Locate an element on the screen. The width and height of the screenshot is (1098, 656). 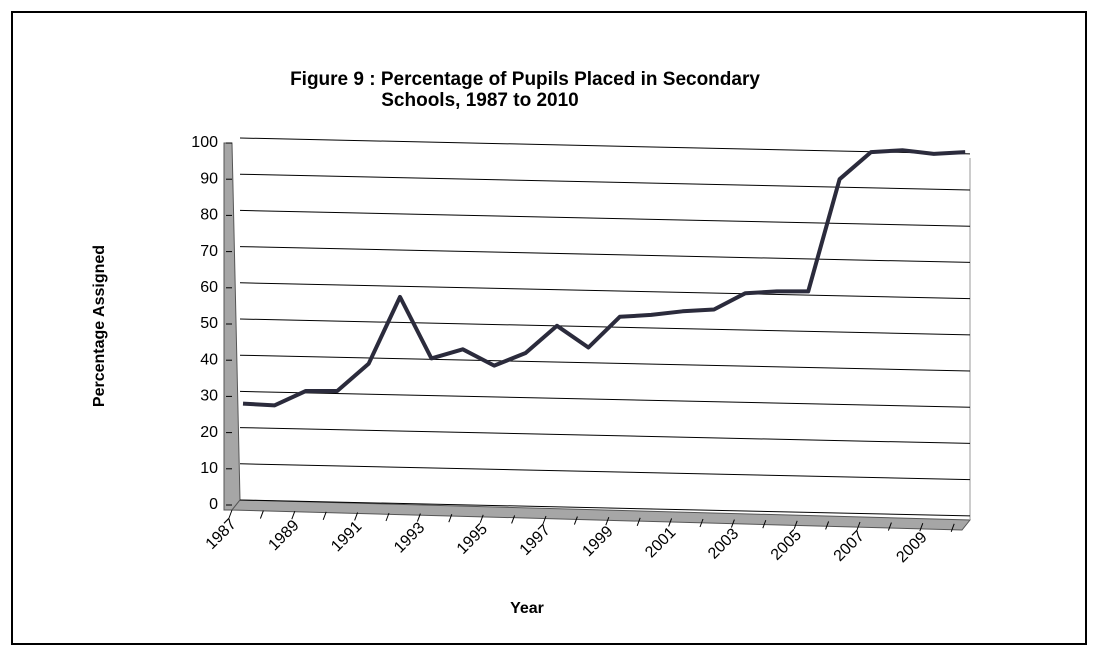
y-tick-label: 30 is located at coordinates (209, 396).